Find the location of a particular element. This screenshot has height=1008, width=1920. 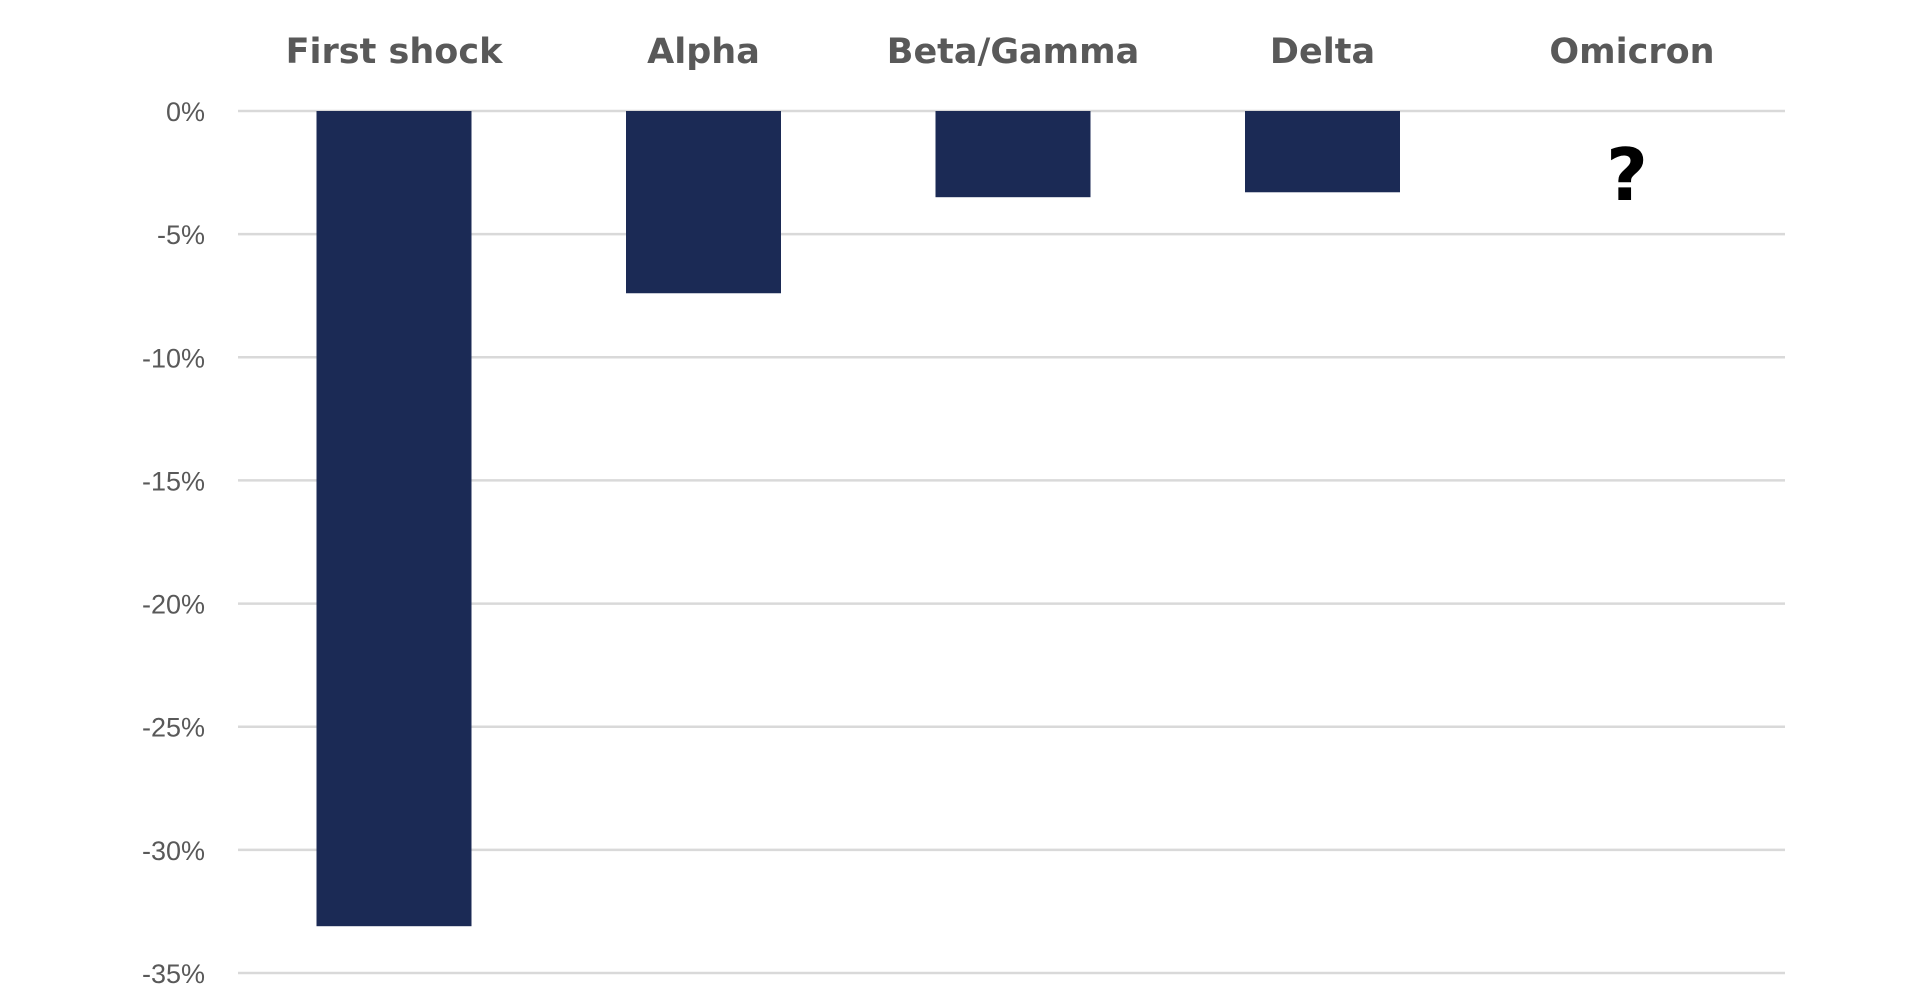

annotation-question-mark: ? is located at coordinates (1627, 175).